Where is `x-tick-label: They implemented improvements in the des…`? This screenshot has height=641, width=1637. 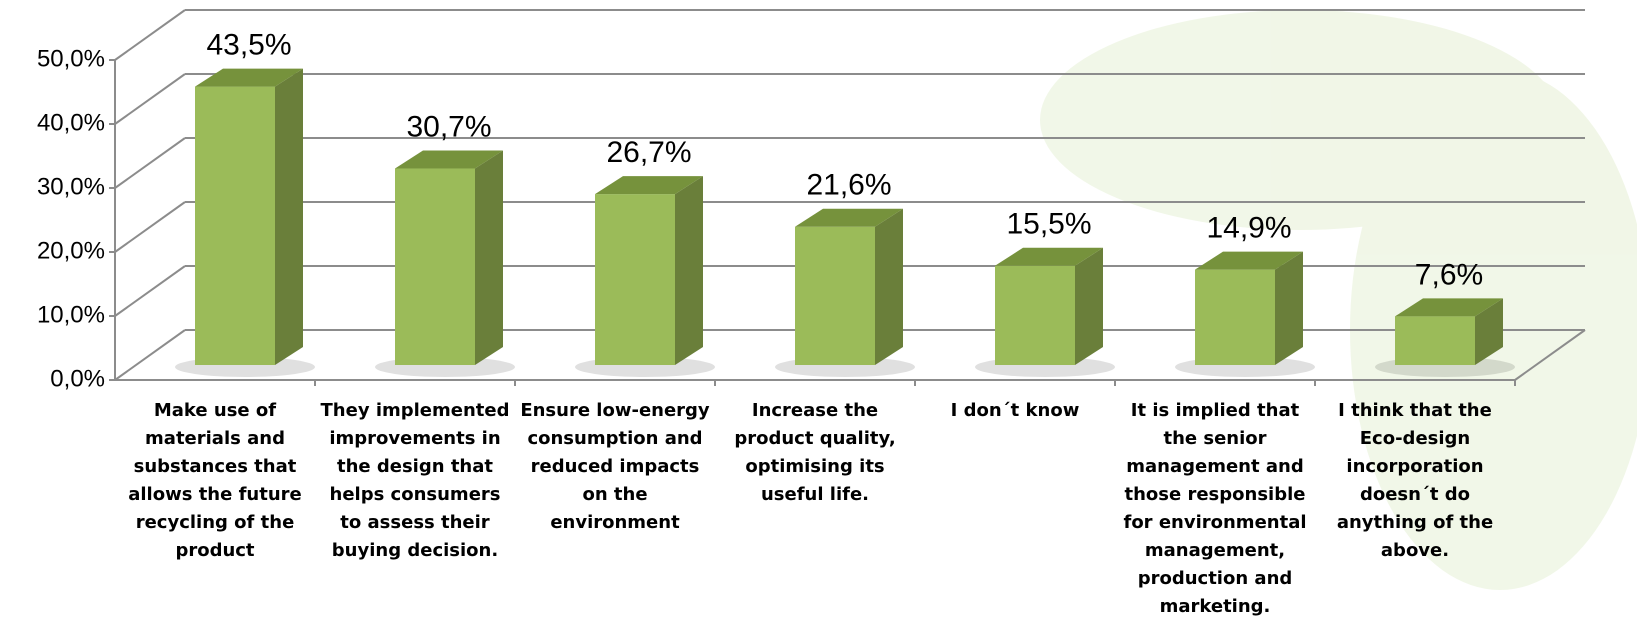 x-tick-label: They implemented improvements in the des… is located at coordinates (415, 480).